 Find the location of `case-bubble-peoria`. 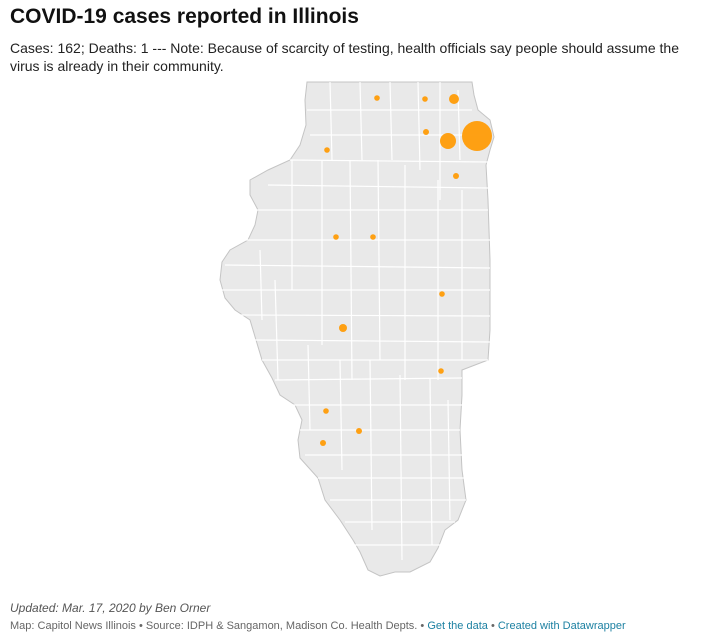

case-bubble-peoria is located at coordinates (336, 237).